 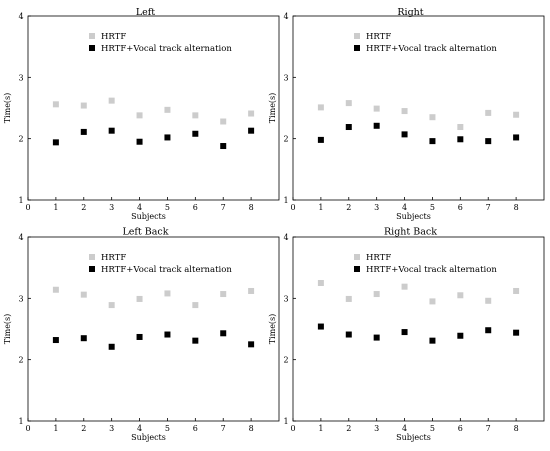 I want to click on chart-title: Left Back, so click(x=145, y=232).